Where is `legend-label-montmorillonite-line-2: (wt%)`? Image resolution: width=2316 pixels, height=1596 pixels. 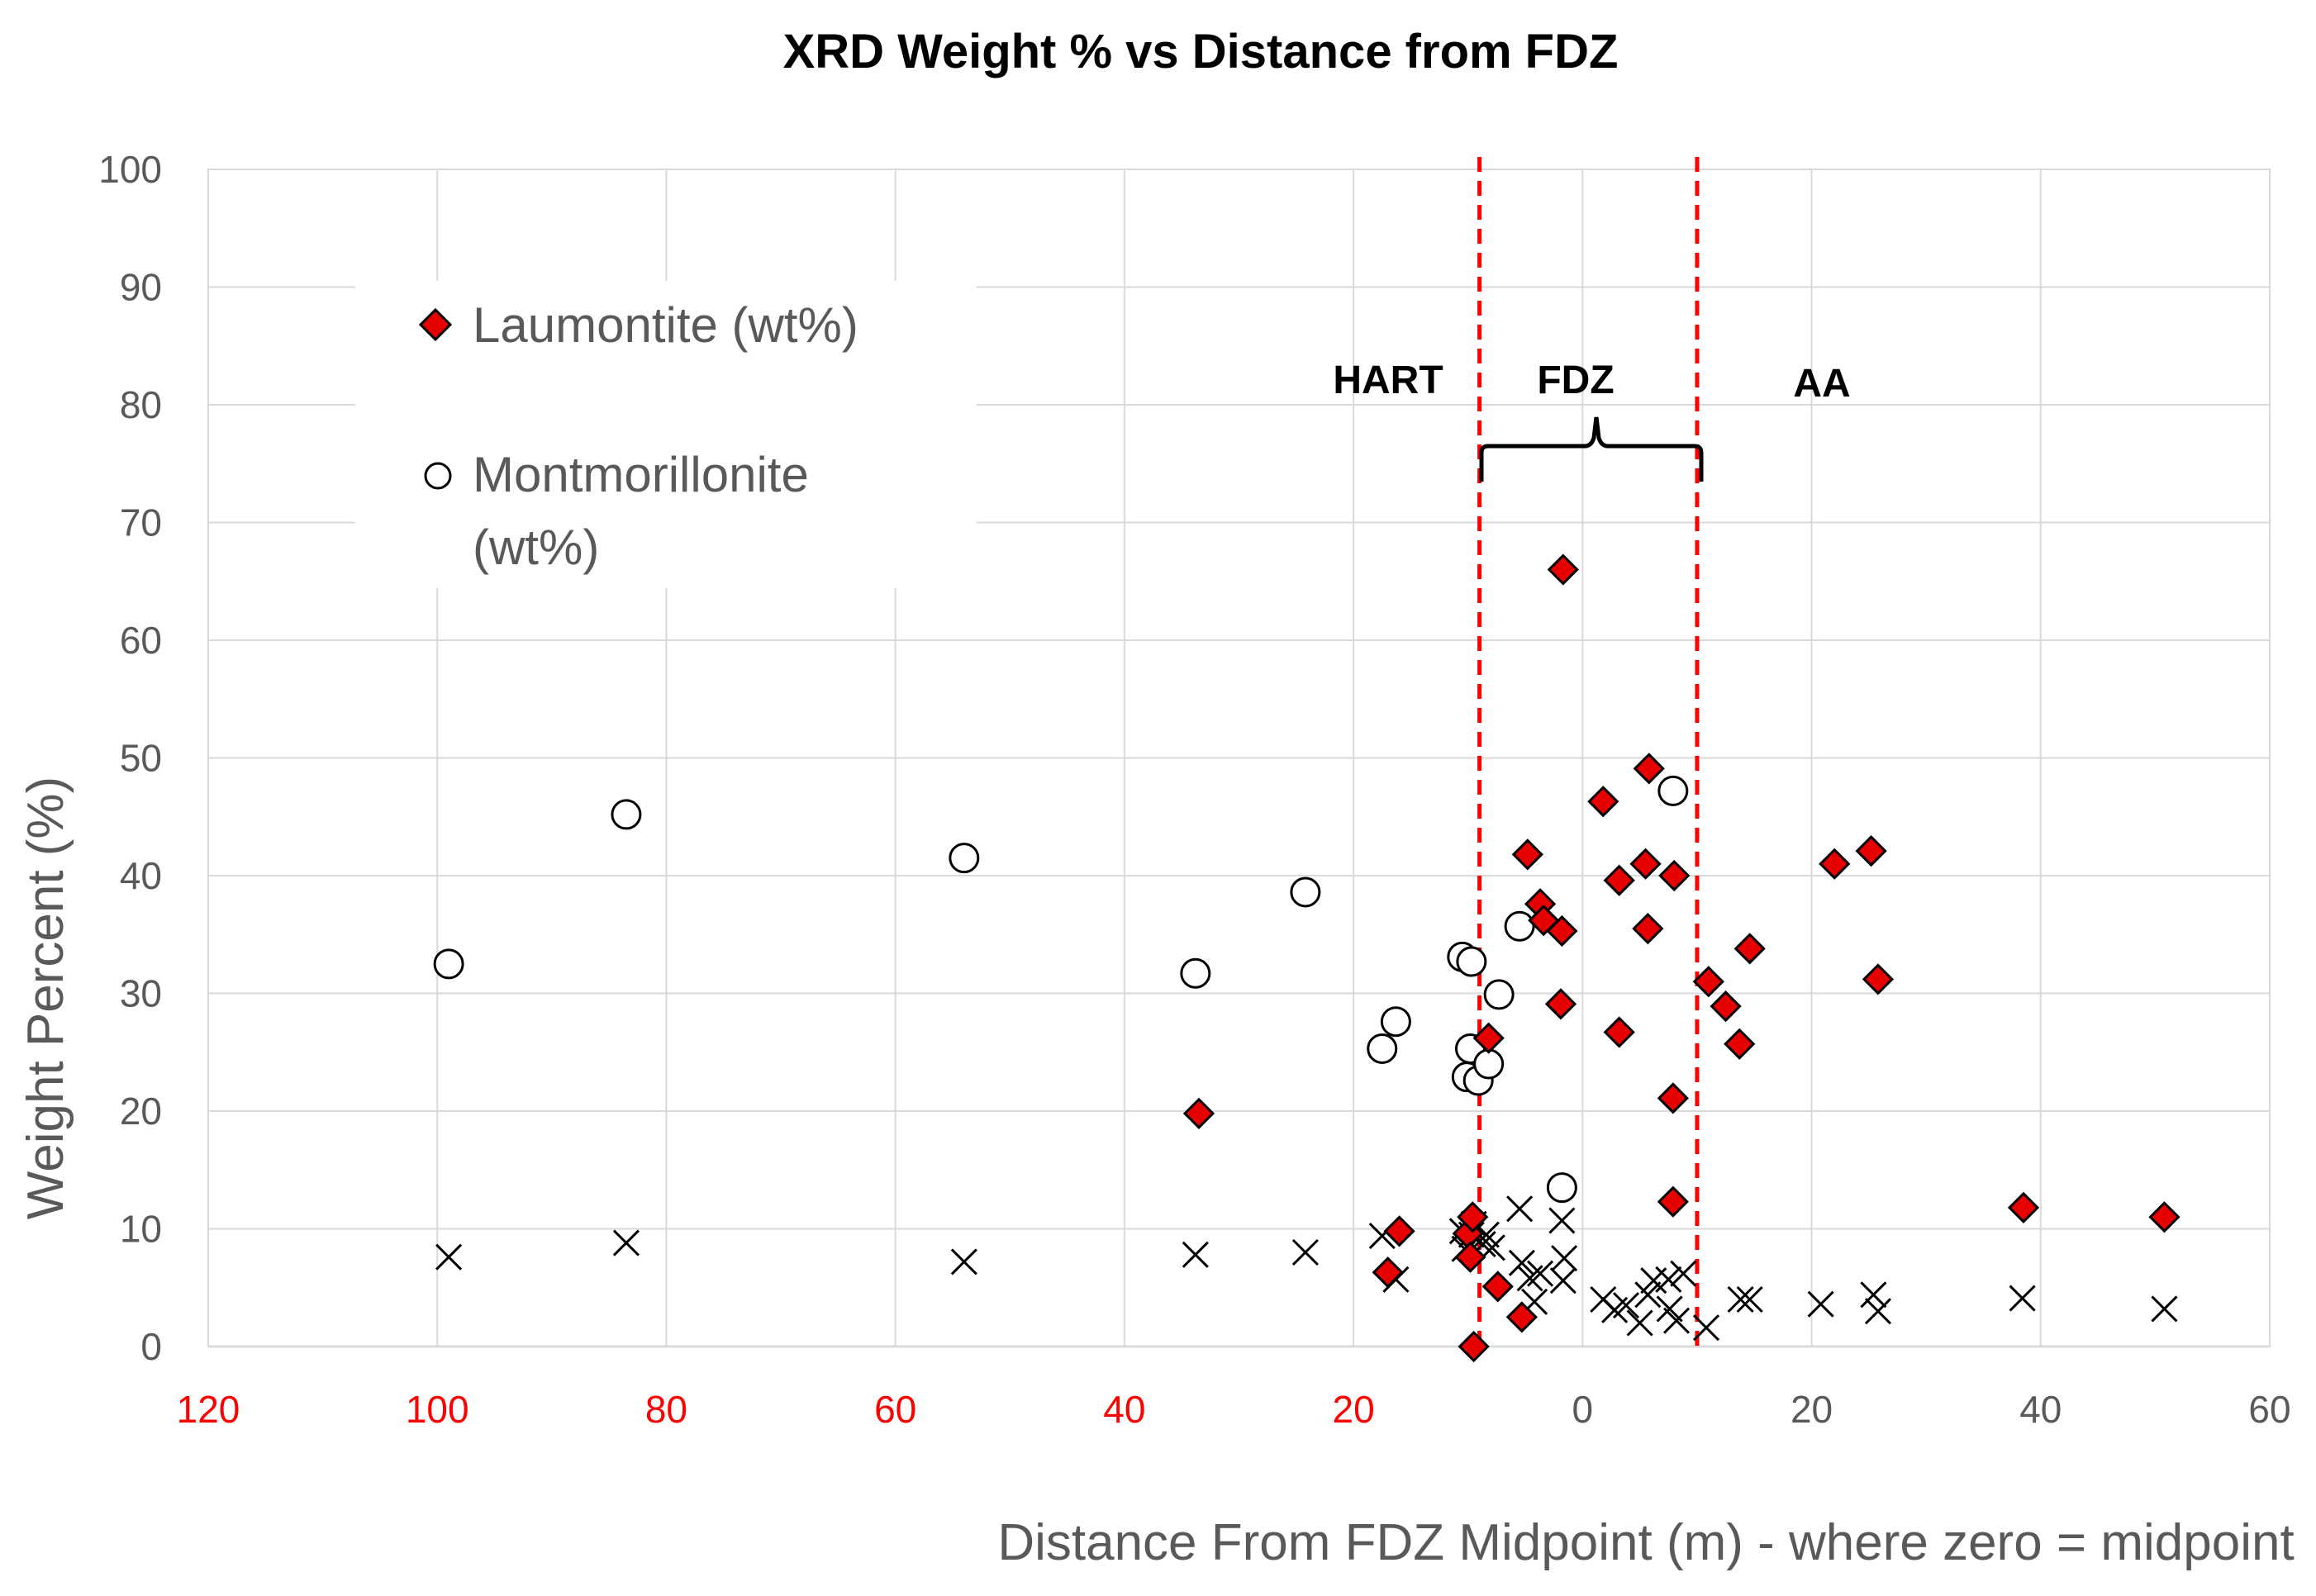 legend-label-montmorillonite-line-2: (wt%) is located at coordinates (536, 547).